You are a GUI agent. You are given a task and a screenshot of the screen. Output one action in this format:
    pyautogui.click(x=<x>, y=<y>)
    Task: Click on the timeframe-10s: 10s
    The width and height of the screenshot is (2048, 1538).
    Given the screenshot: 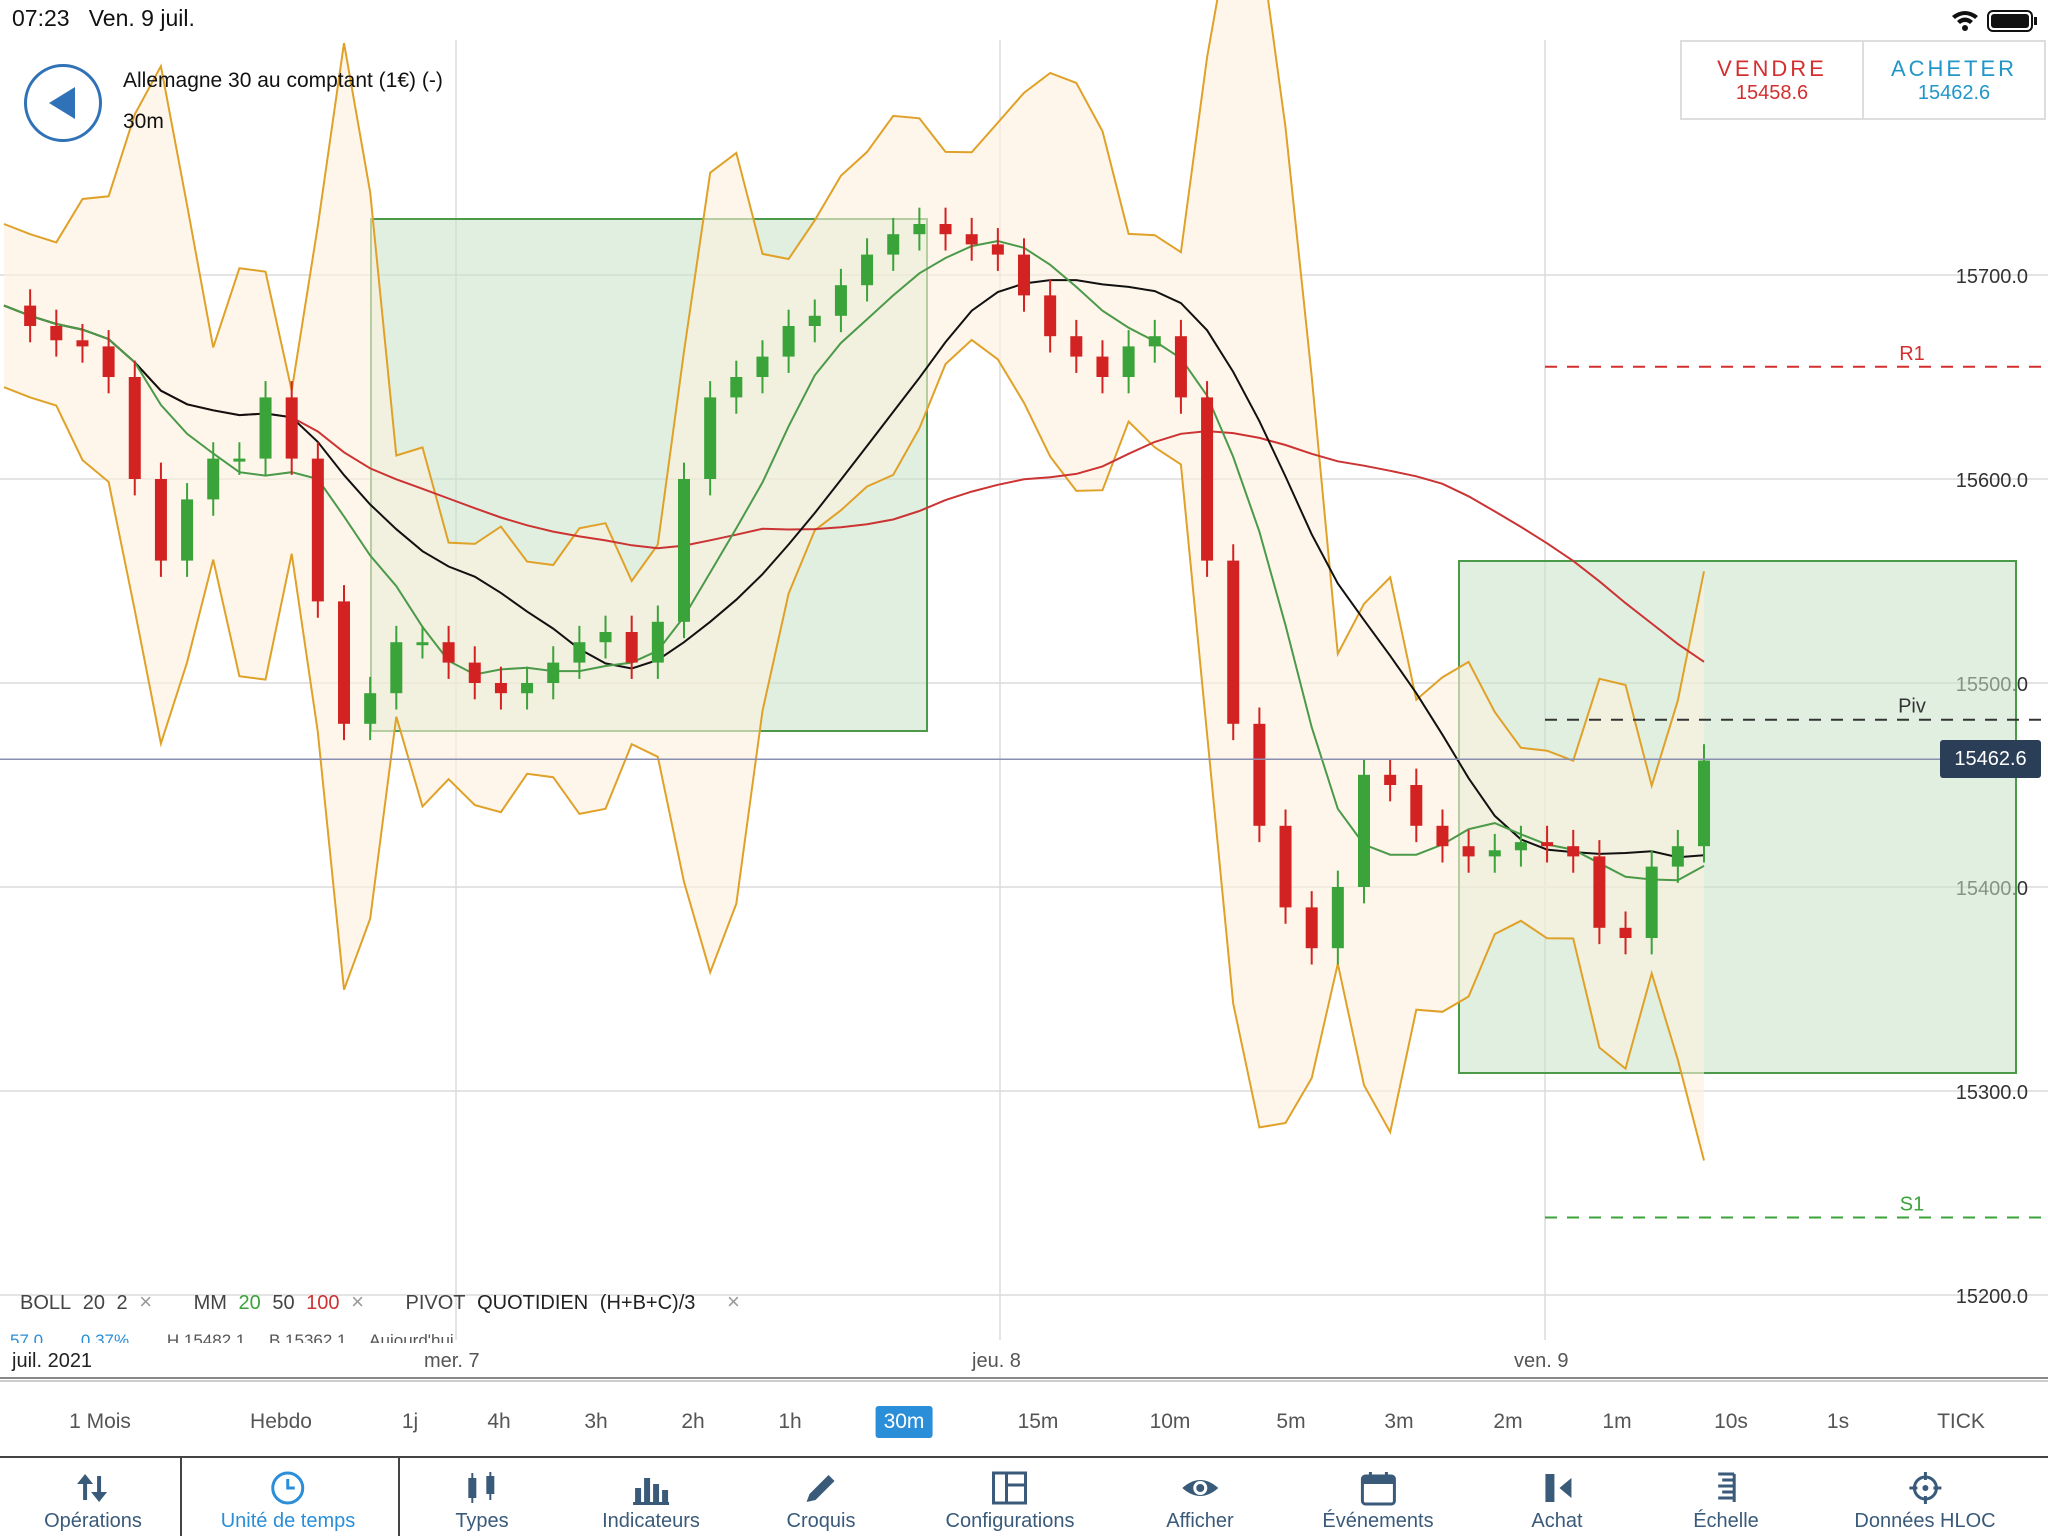 What is the action you would take?
    pyautogui.click(x=1731, y=1421)
    